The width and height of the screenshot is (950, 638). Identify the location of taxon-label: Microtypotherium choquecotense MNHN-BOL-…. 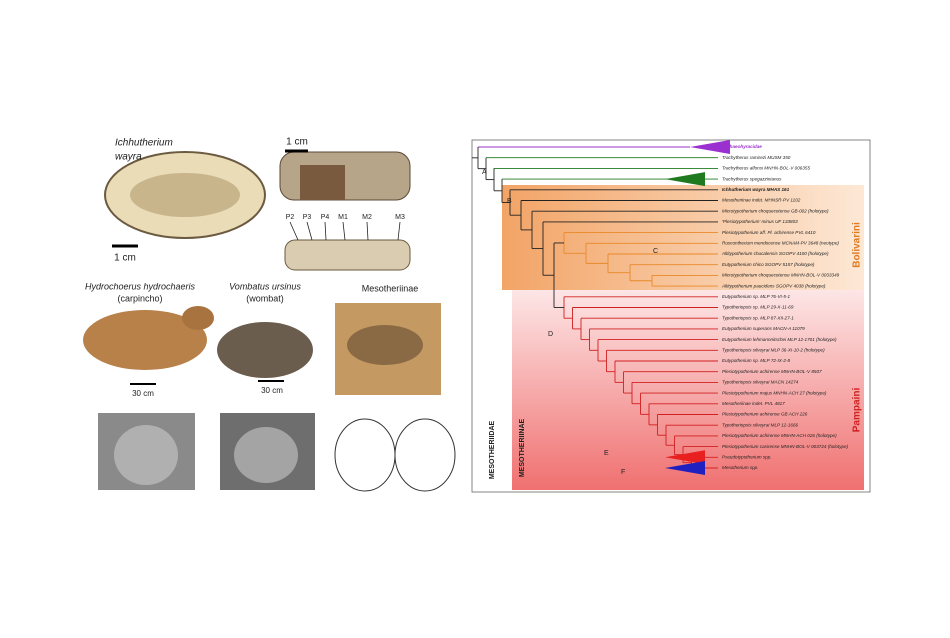
(781, 275).